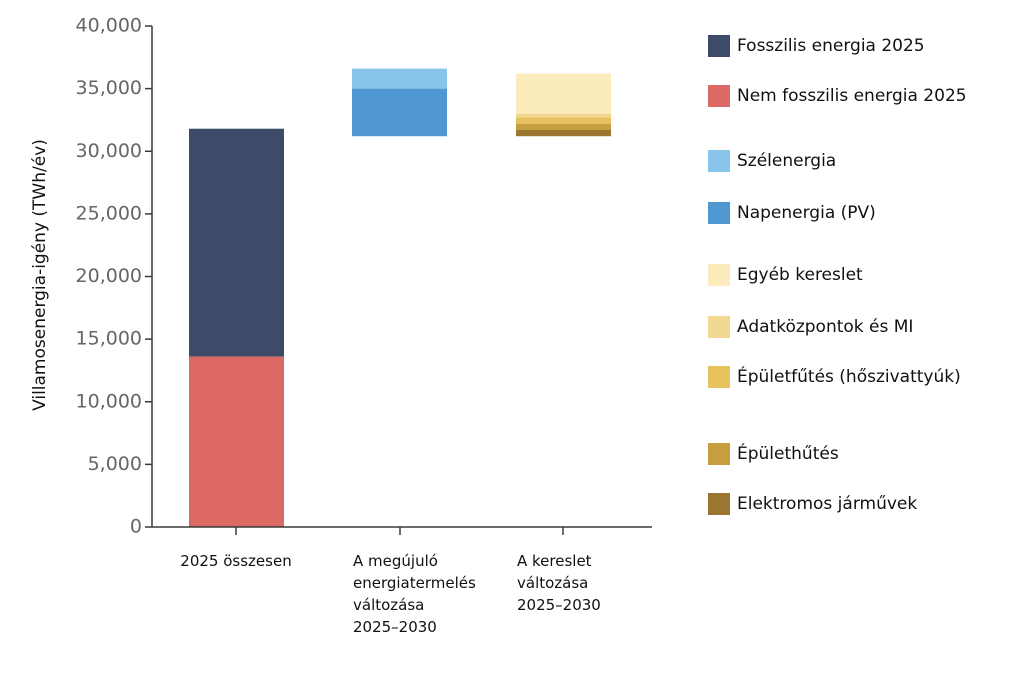 The height and width of the screenshot is (687, 1024). Describe the element at coordinates (109, 26) in the screenshot. I see `y-tick-label: 40,000` at that location.